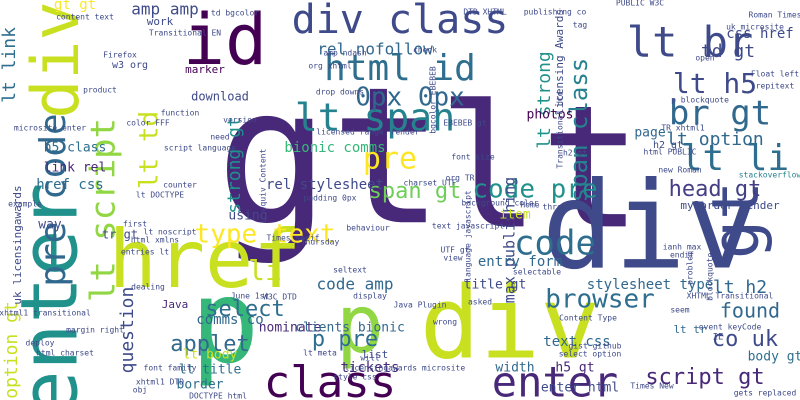 The width and height of the screenshot is (800, 400). What do you see at coordinates (540, 168) in the screenshot?
I see `word-cloud-term: lt` at bounding box center [540, 168].